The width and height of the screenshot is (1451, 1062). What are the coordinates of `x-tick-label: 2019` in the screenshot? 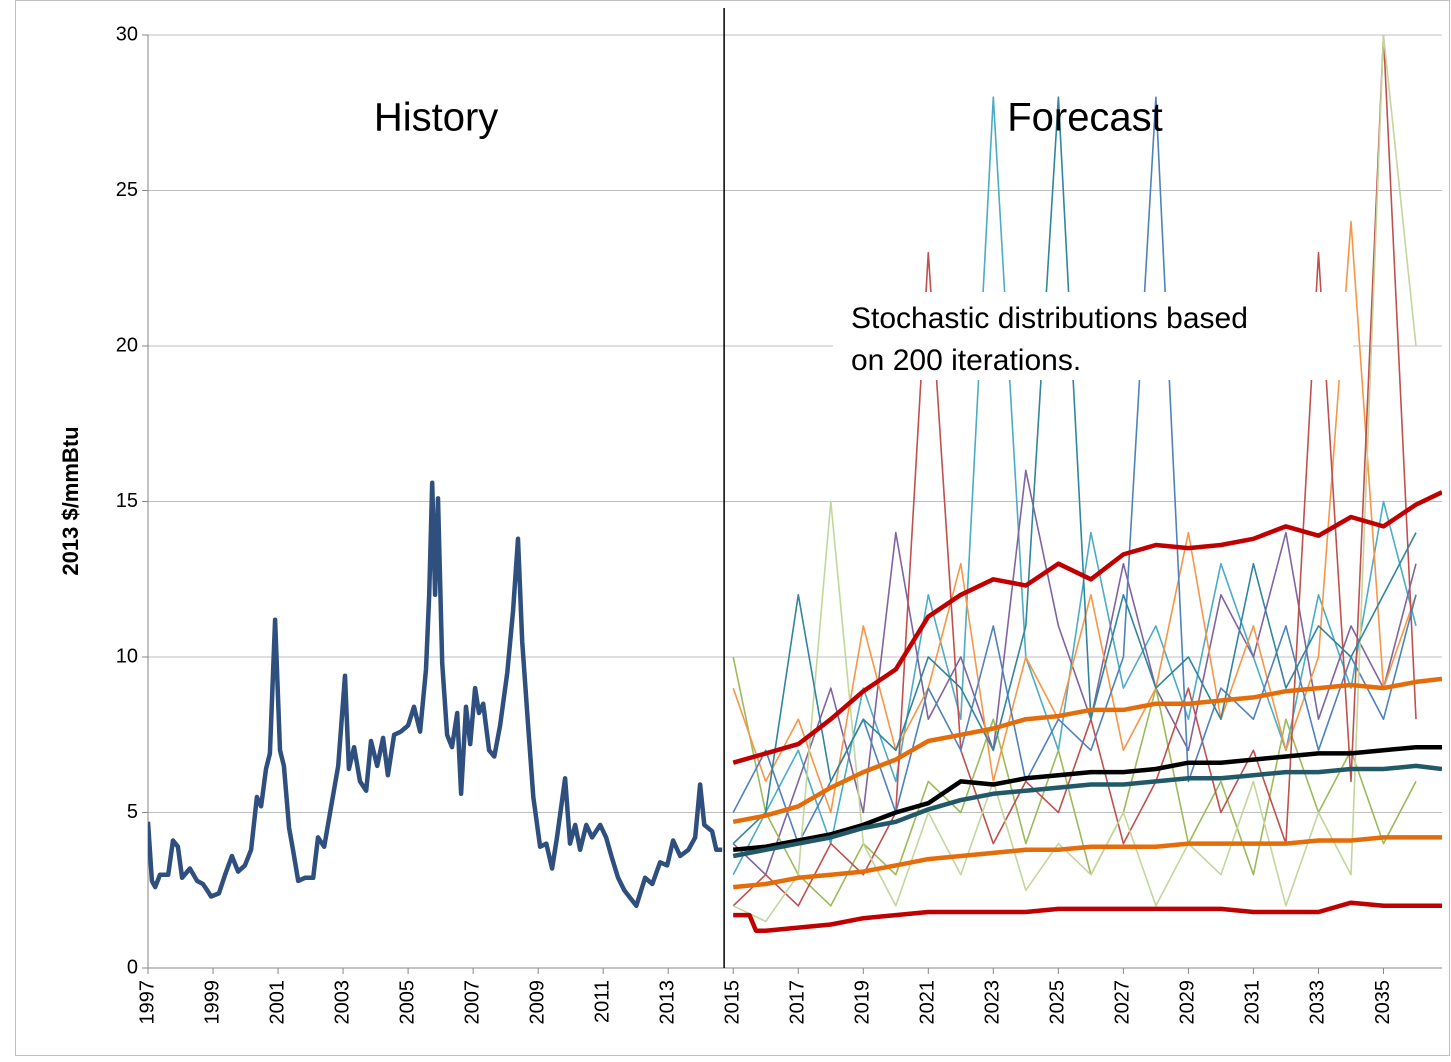 It's located at (863, 1002).